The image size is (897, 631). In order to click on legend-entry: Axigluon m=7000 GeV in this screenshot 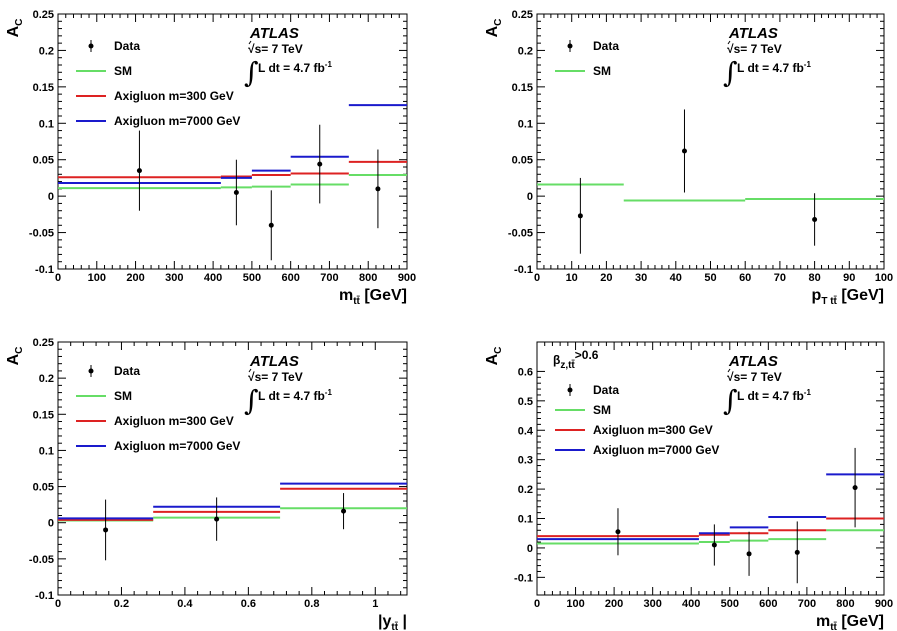, I will do `click(177, 121)`.